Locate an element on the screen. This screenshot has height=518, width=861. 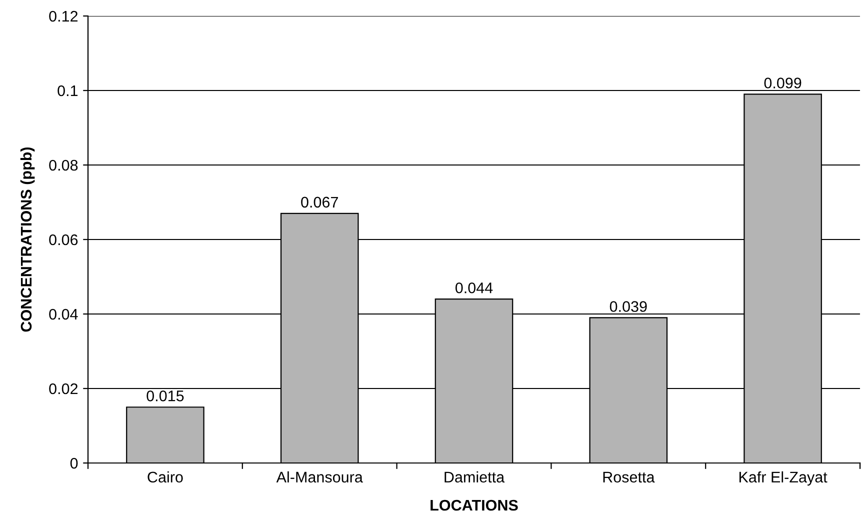
y-tick-label: 0.08 is located at coordinates (63, 165).